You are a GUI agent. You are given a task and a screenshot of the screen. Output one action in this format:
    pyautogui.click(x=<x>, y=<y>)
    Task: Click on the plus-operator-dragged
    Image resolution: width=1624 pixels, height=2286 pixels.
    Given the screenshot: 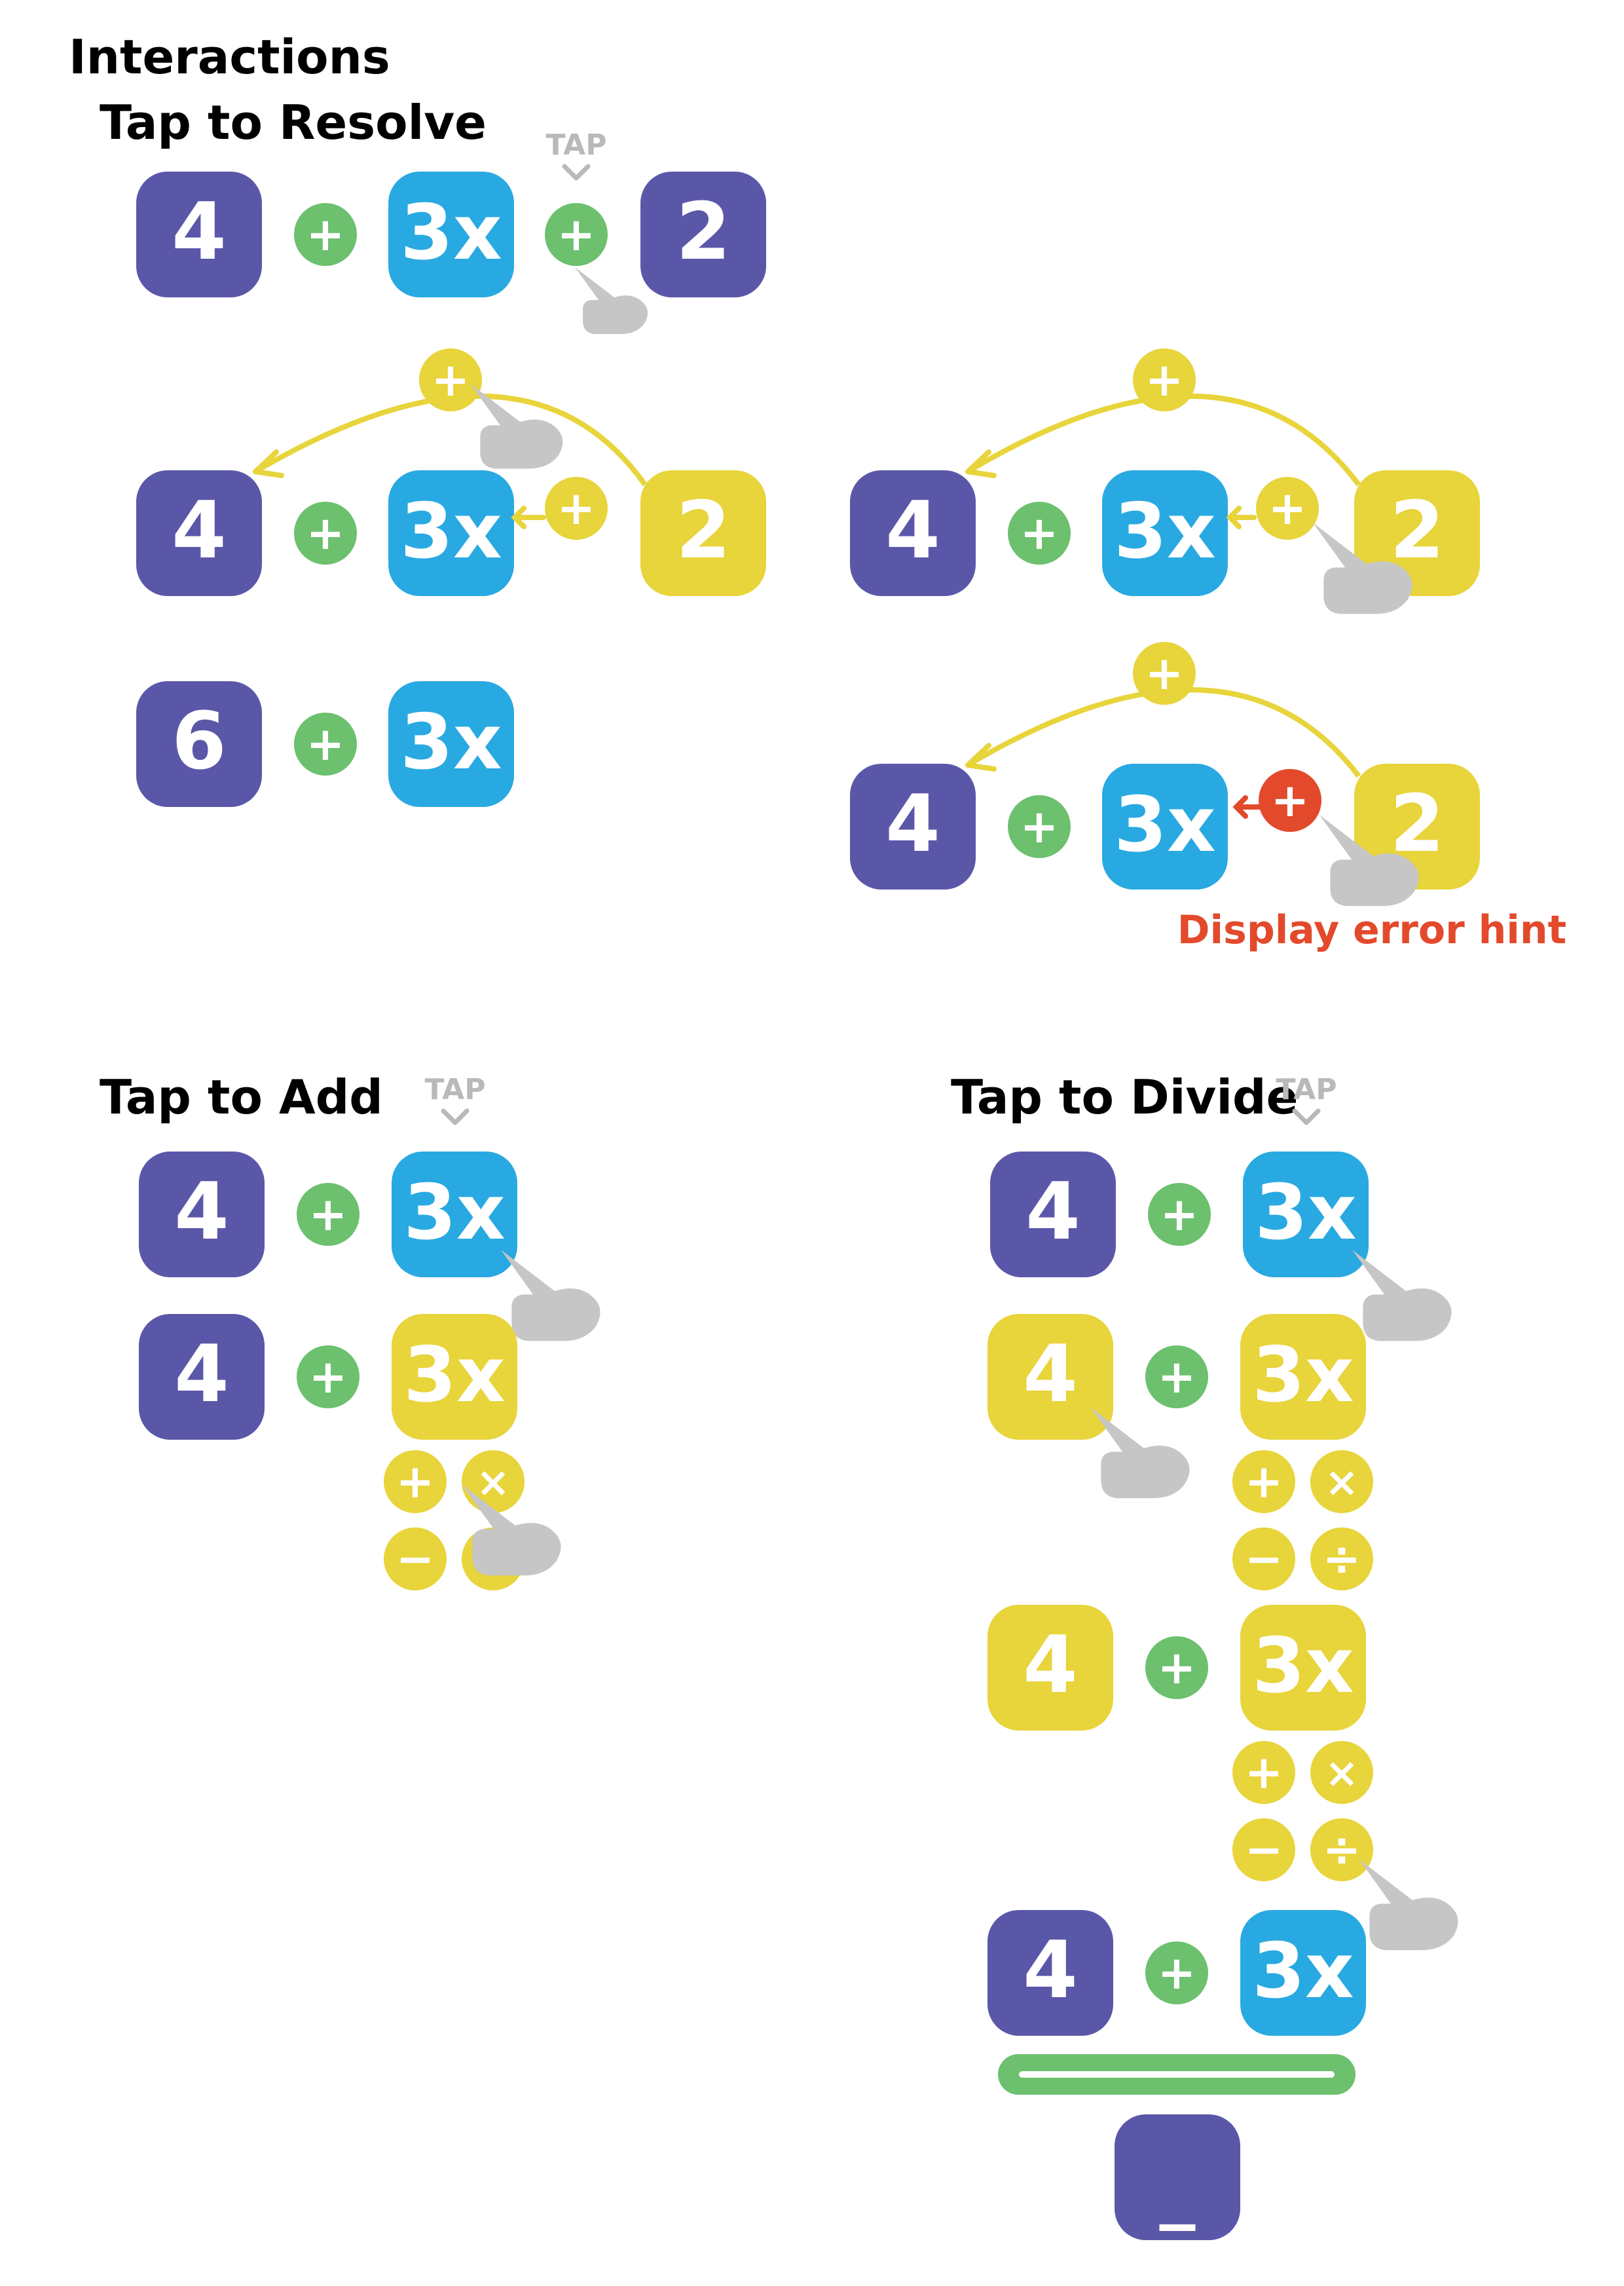 What is the action you would take?
    pyautogui.click(x=450, y=379)
    